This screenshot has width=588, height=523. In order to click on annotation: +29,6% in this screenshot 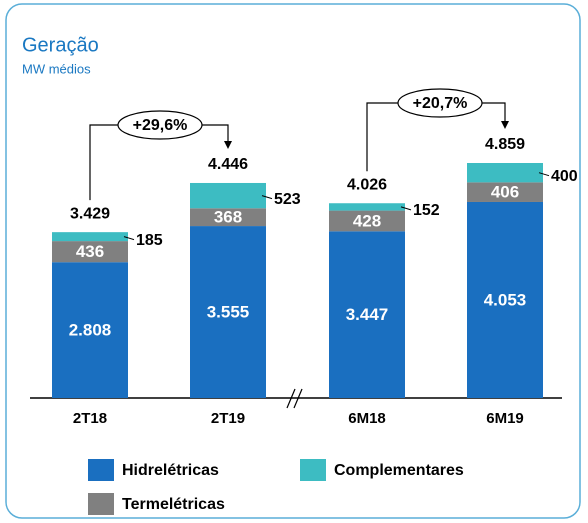, I will do `click(160, 125)`.